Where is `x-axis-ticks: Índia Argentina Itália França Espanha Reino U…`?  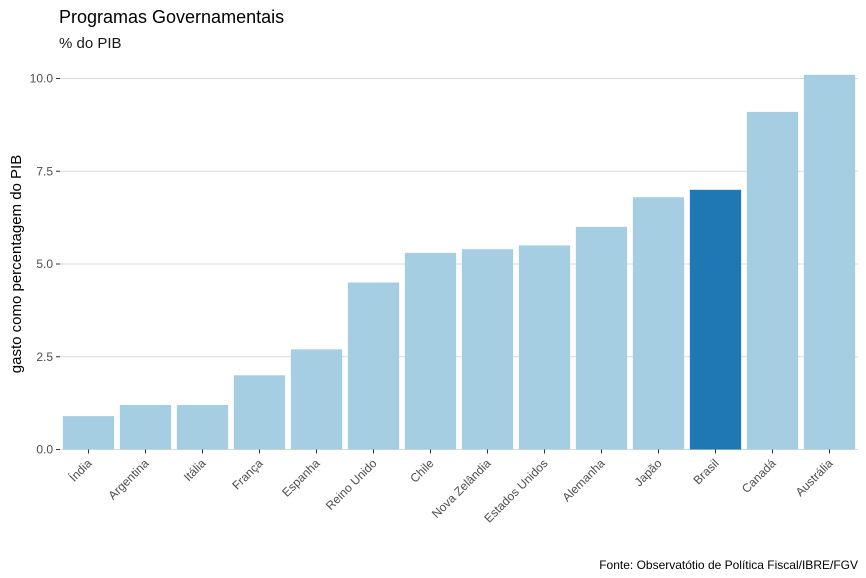
x-axis-ticks: Índia Argentina Itália França Espanha Reino U… is located at coordinates (451, 487).